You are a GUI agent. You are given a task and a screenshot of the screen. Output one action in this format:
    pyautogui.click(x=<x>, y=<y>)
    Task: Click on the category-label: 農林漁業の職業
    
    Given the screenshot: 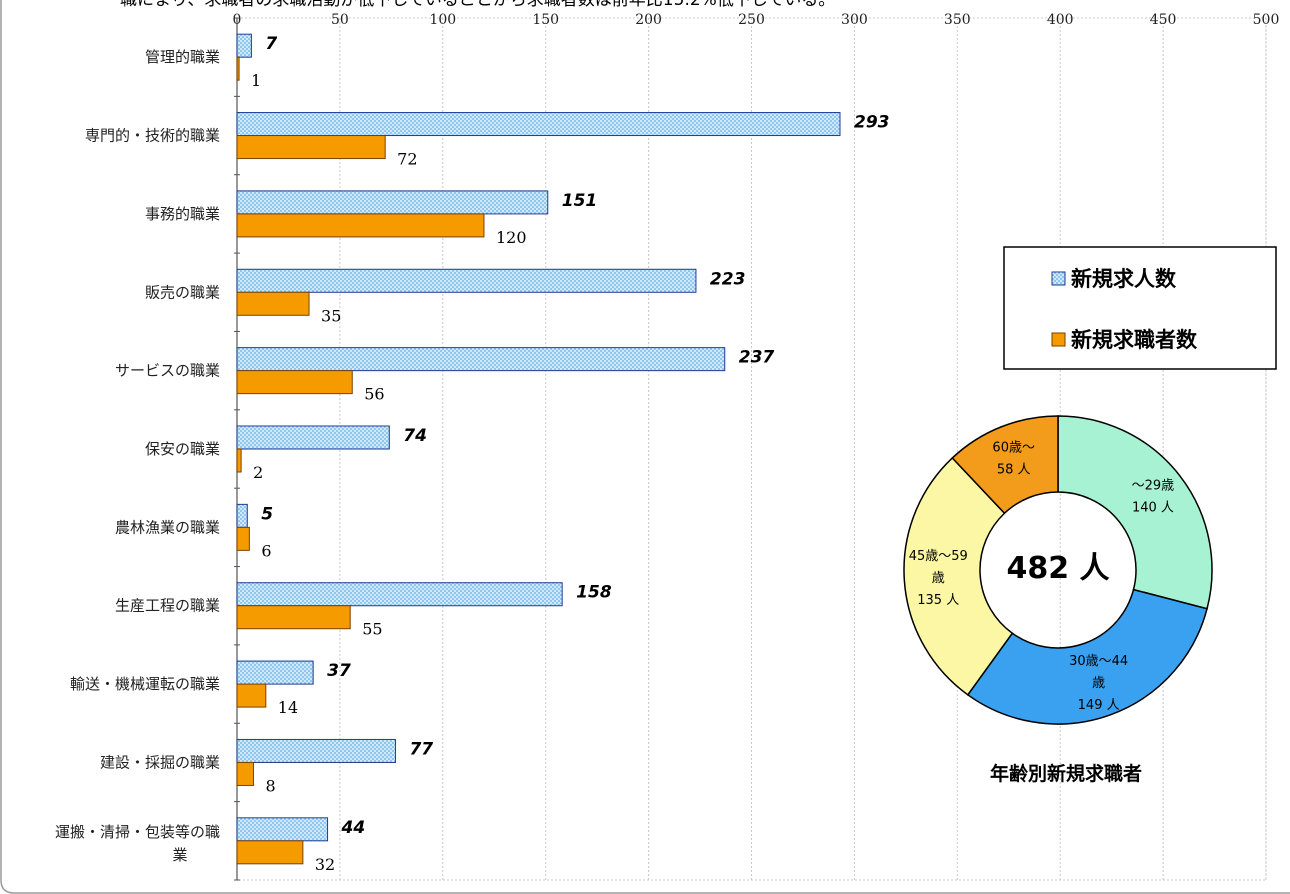 What is the action you would take?
    pyautogui.click(x=167, y=527)
    